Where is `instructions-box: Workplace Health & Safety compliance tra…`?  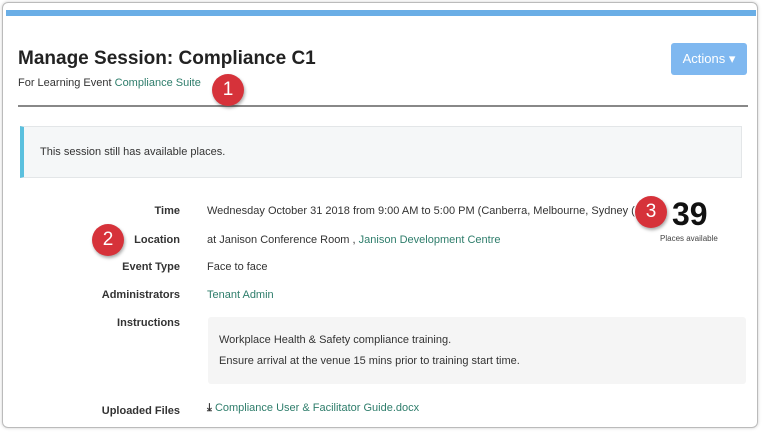 instructions-box: Workplace Health & Safety compliance tra… is located at coordinates (477, 350).